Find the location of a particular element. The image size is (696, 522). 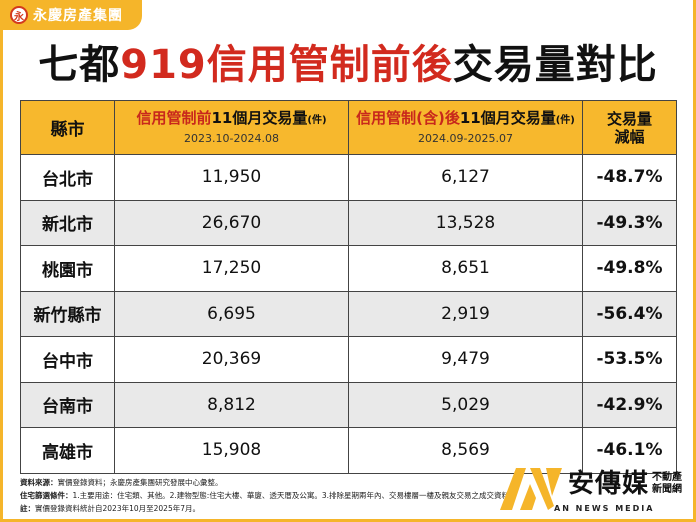

title-prefix: 七都 is located at coordinates (79, 65).